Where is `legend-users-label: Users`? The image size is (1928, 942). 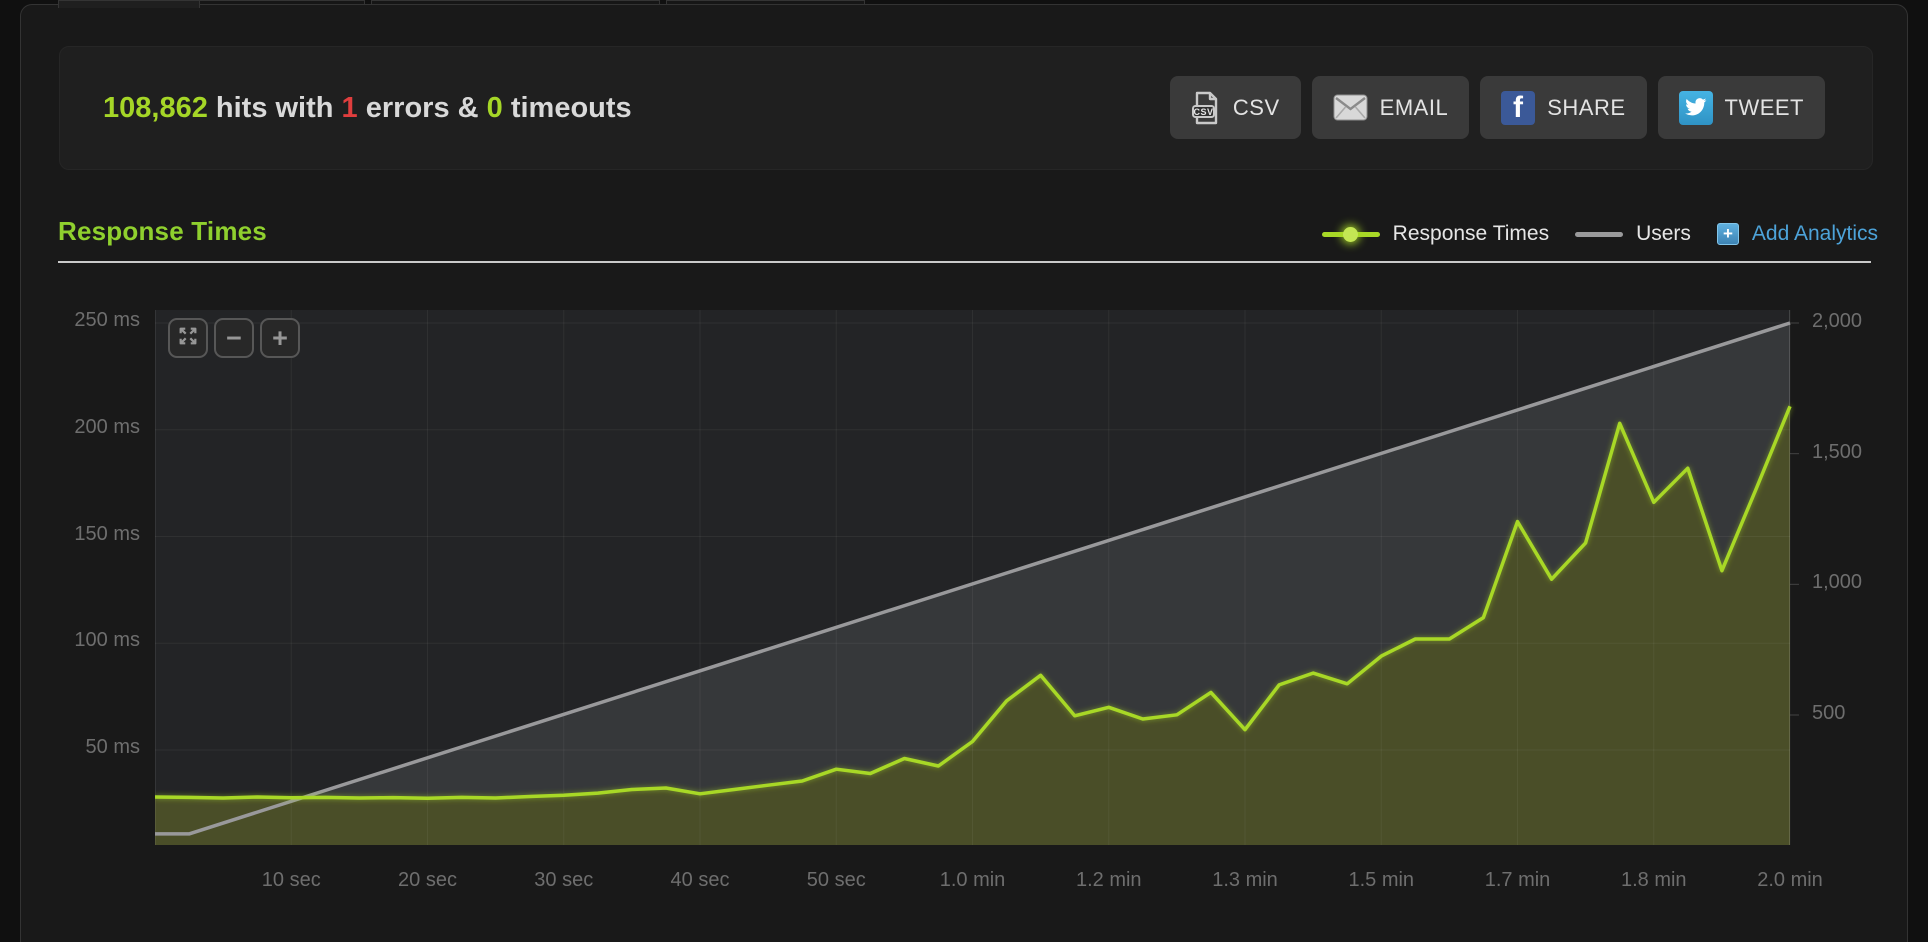
legend-users-label: Users is located at coordinates (1663, 233).